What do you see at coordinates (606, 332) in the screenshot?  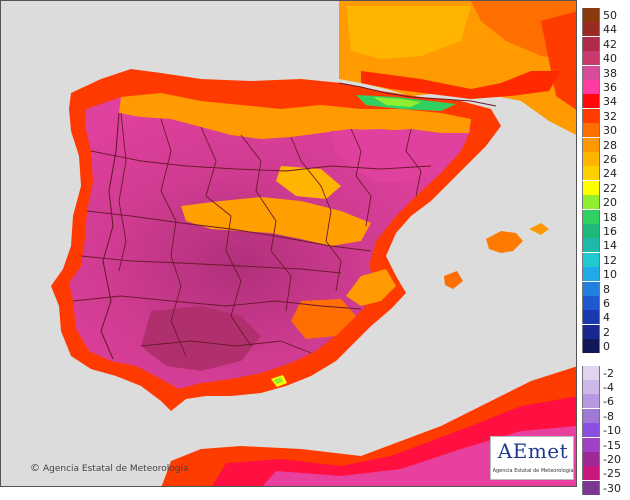 I see `legend-label: 2` at bounding box center [606, 332].